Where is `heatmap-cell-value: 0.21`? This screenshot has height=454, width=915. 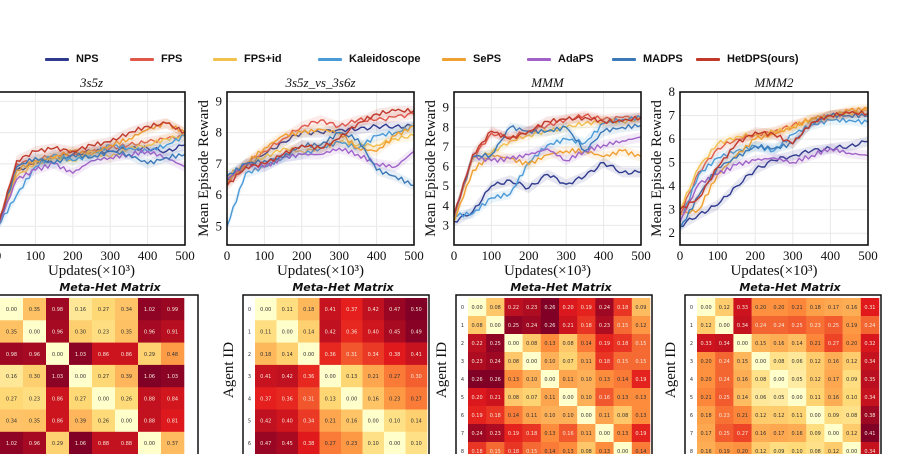
heatmap-cell-value: 0.21 is located at coordinates (495, 398).